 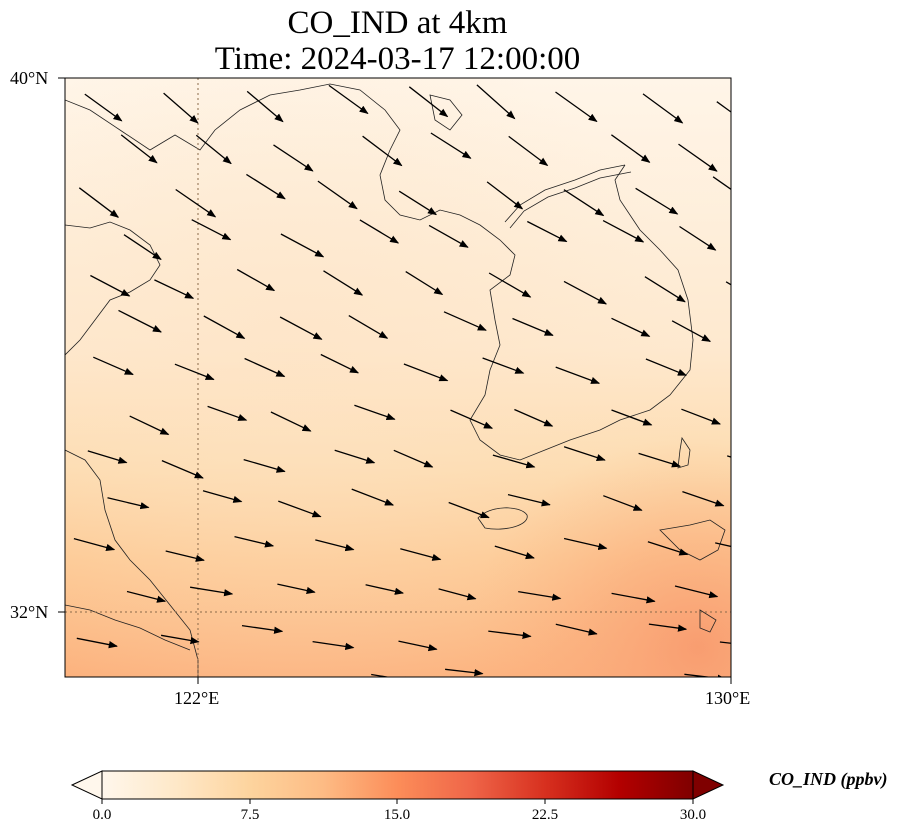 What do you see at coordinates (29, 612) in the screenshot?
I see `lat-tick-label: 32°N` at bounding box center [29, 612].